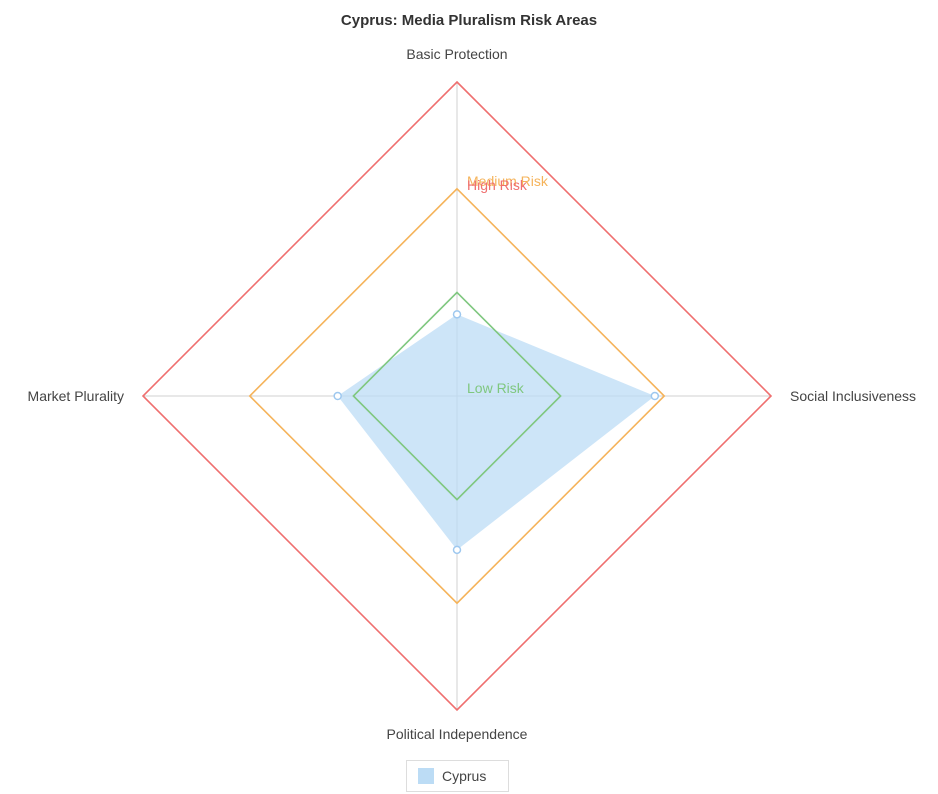  Describe the element at coordinates (426, 776) in the screenshot. I see `legend-swatch` at that location.